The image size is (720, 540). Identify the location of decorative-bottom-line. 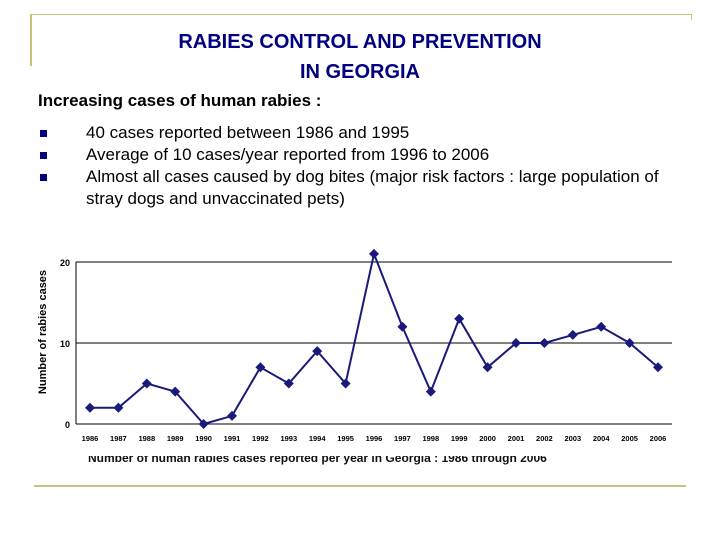
(360, 486).